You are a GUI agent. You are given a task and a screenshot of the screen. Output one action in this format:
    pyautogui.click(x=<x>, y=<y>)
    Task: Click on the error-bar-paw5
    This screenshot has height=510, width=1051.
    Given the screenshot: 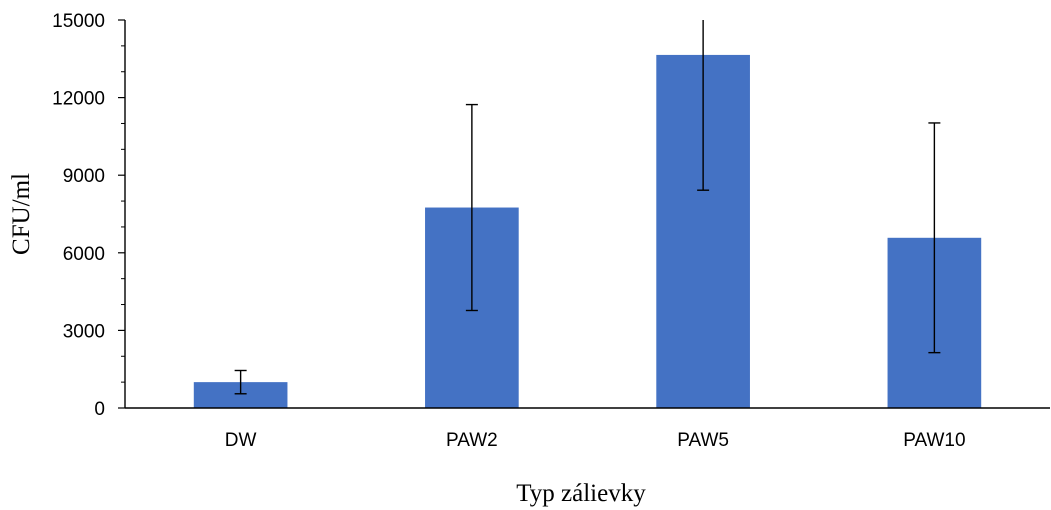 What is the action you would take?
    pyautogui.click(x=703, y=105)
    